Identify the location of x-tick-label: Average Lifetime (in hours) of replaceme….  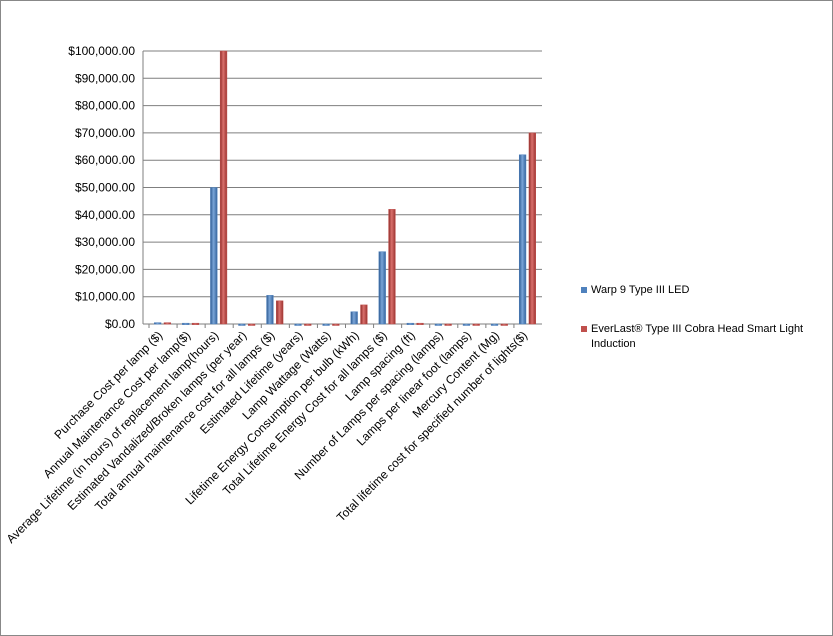
(113, 437).